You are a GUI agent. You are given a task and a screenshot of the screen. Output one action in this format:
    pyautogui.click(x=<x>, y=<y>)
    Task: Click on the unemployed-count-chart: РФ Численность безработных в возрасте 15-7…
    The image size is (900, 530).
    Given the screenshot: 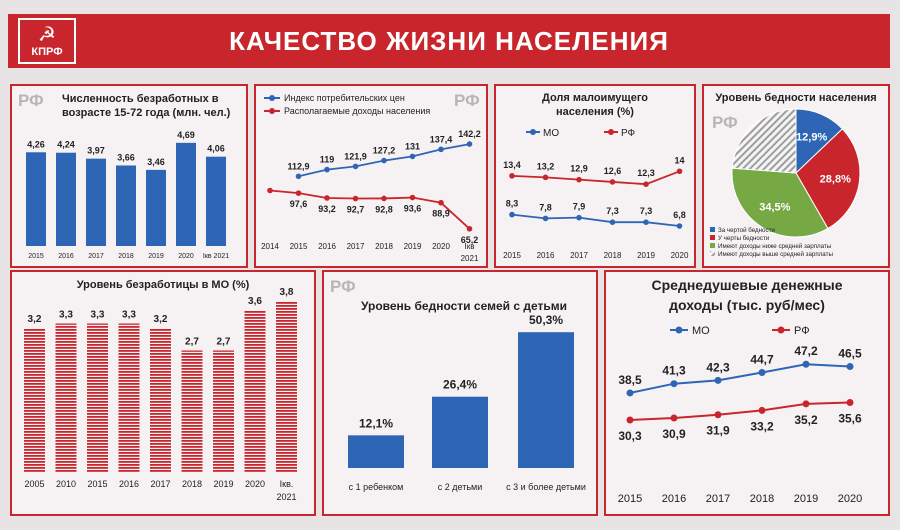 What is the action you would take?
    pyautogui.click(x=124, y=175)
    